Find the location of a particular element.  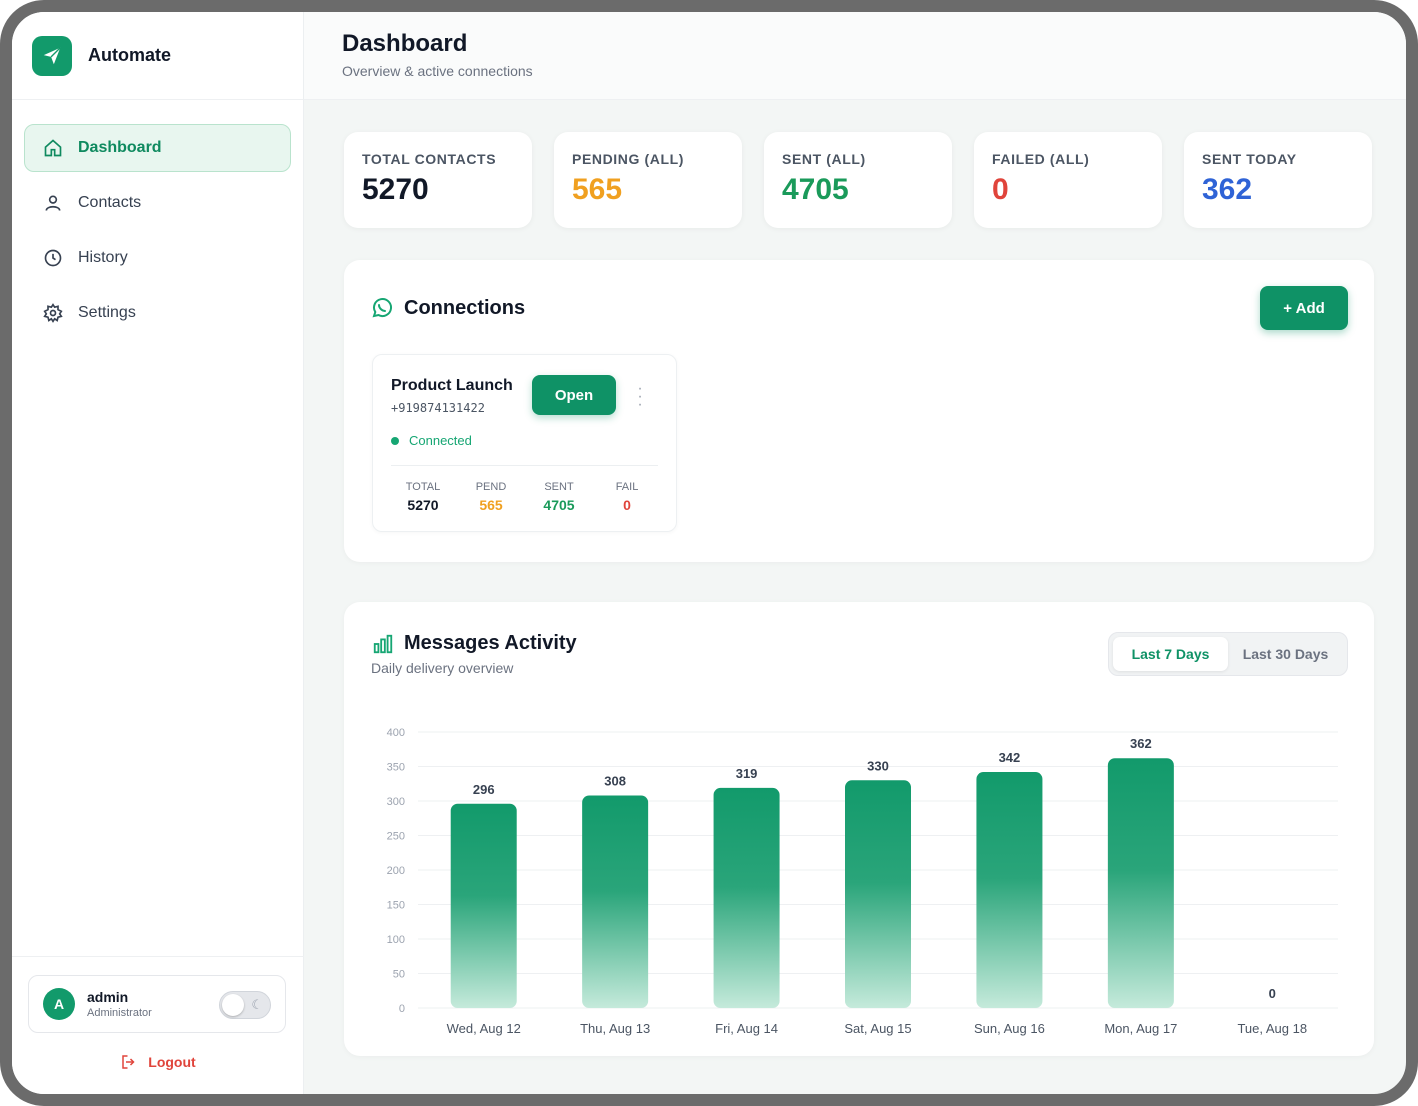

x-tick-label: Fri, Aug 14 is located at coordinates (746, 1028).